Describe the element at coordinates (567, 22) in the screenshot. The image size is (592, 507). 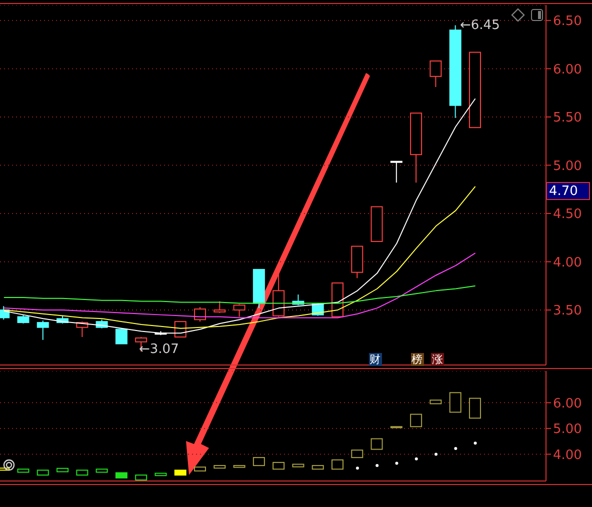
I see `y-tick-label: 6.50` at that location.